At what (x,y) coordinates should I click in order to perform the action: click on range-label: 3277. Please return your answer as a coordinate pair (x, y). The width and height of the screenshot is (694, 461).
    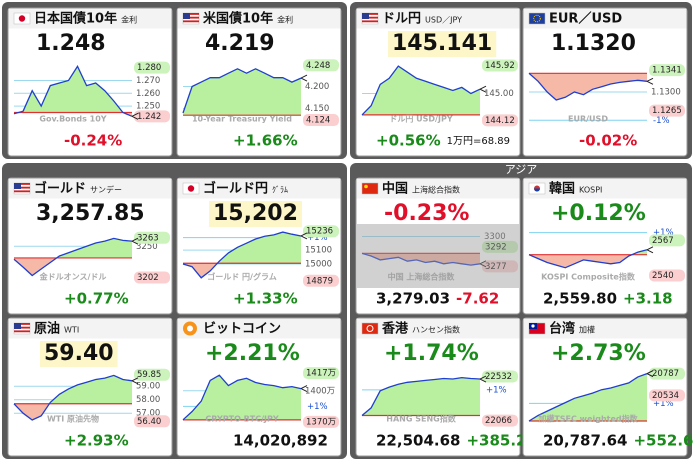
    Looking at the image, I should click on (496, 267).